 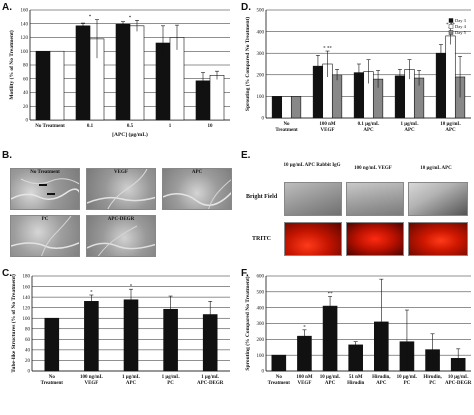 What do you see at coordinates (313, 199) in the screenshot?
I see `brightfield-igg` at bounding box center [313, 199].